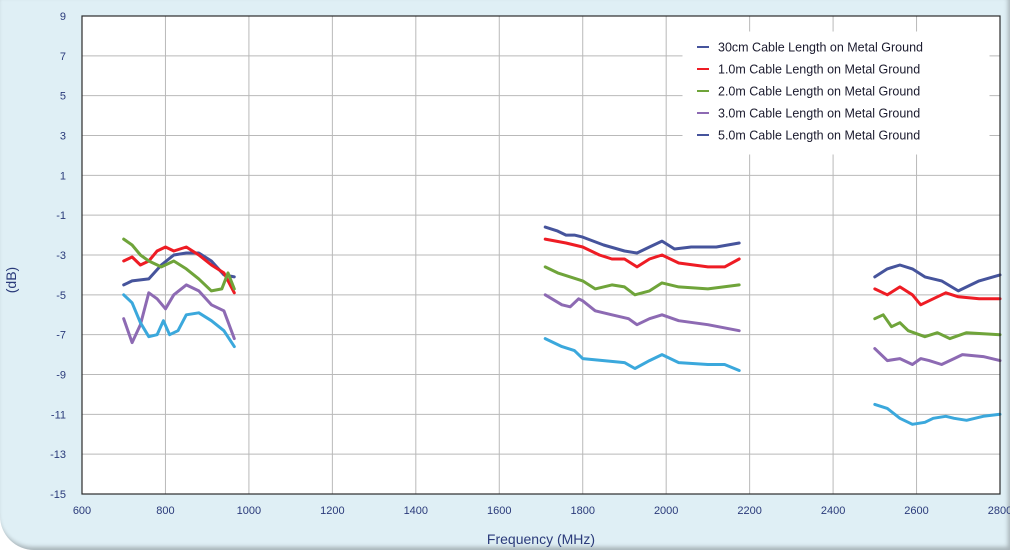  I want to click on series-4-band-3-line, so click(937, 356).